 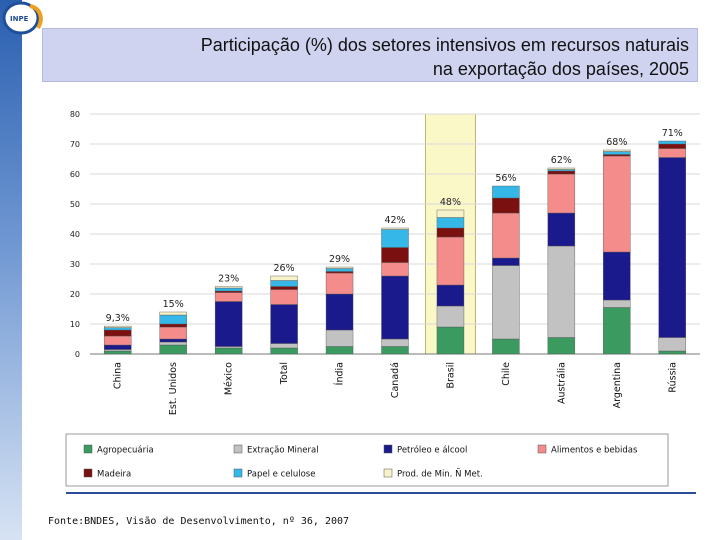 I want to click on y-tick-label: 60, so click(x=75, y=174).